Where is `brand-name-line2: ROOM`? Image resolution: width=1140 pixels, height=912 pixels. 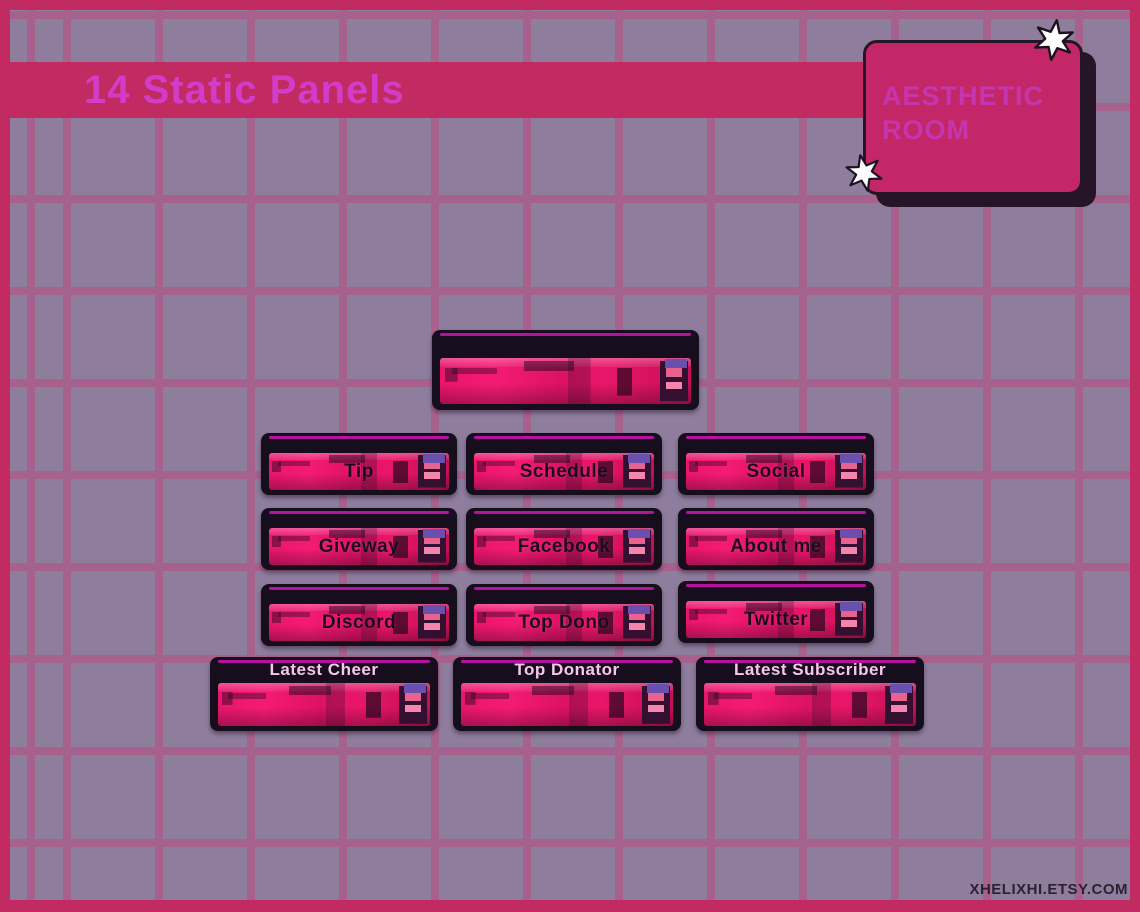
brand-name-line2: ROOM is located at coordinates (926, 130).